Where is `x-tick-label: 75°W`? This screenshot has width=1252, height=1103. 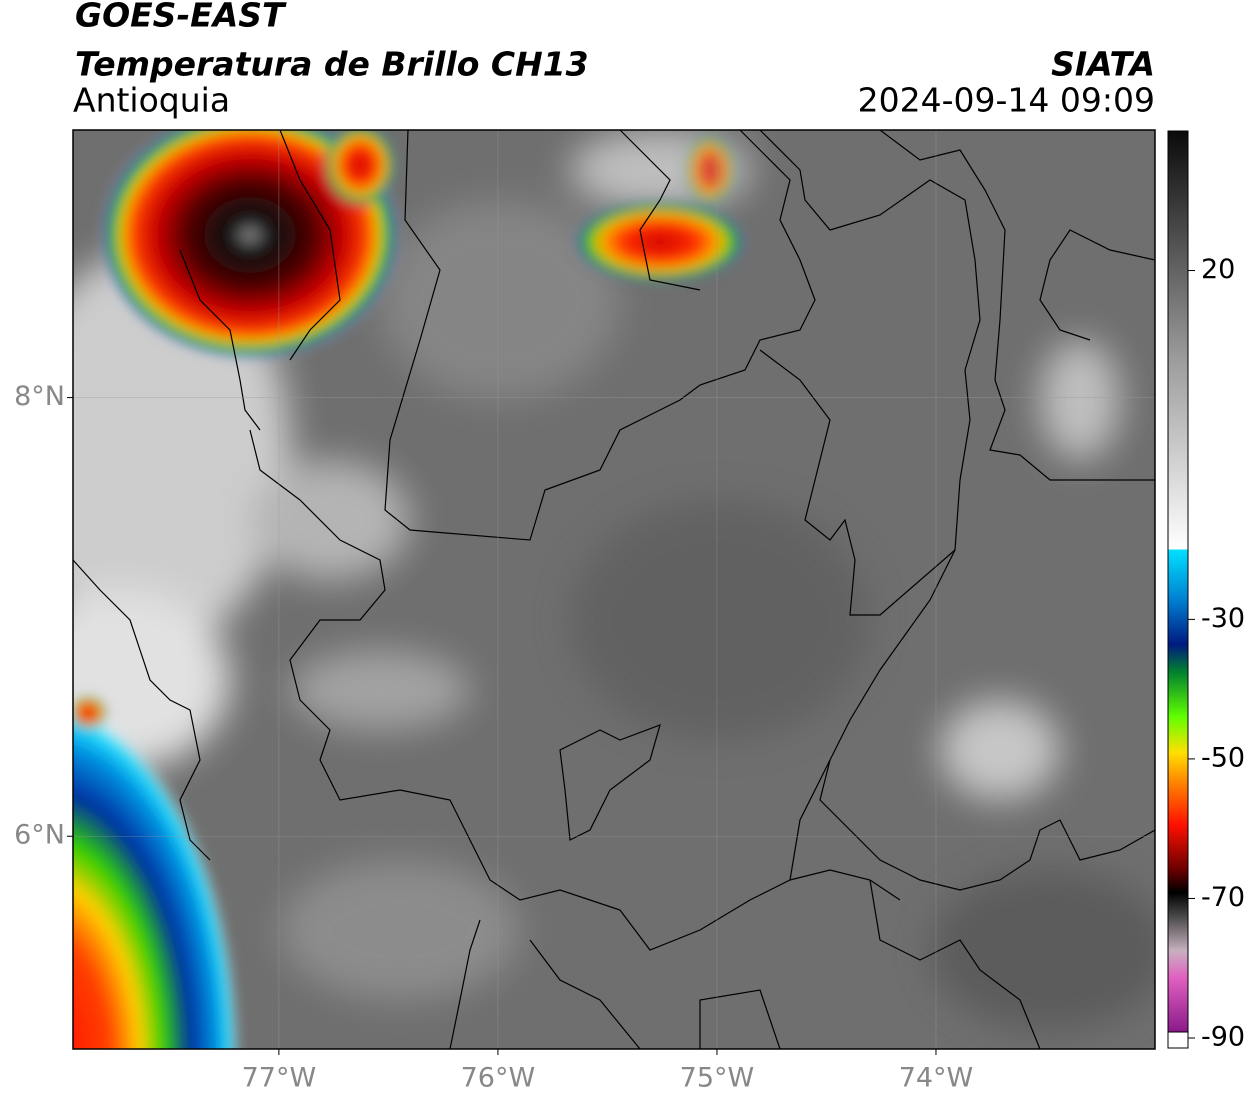 x-tick-label: 75°W is located at coordinates (717, 1078).